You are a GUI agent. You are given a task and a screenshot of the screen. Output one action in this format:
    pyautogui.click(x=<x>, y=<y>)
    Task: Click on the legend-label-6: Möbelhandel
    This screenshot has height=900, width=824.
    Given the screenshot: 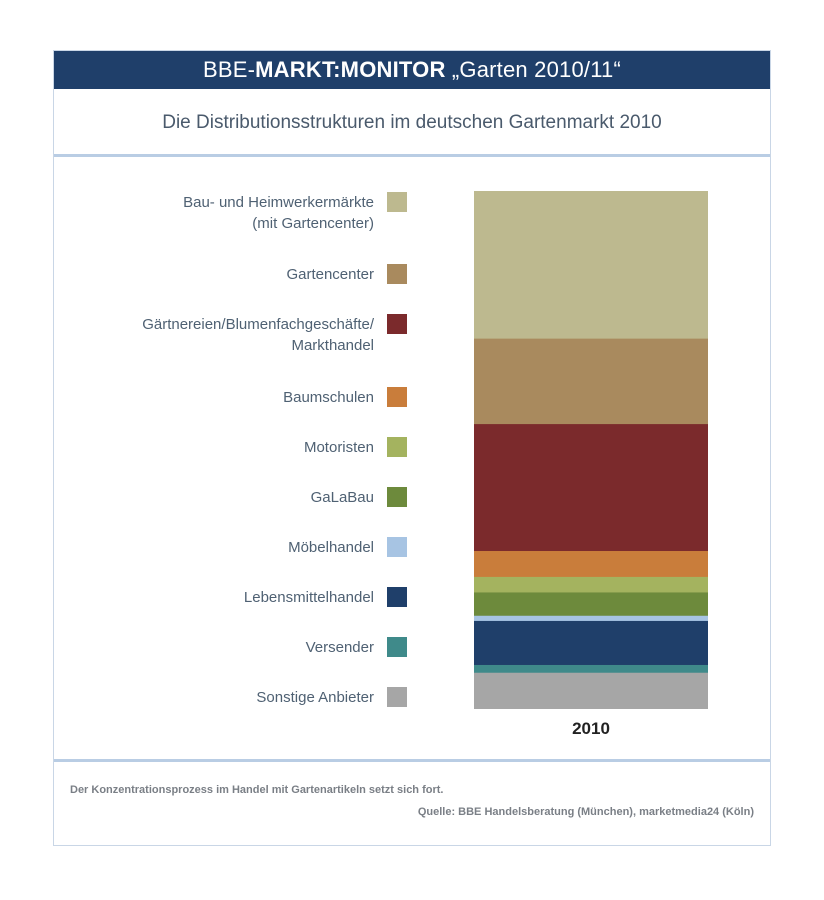 What is the action you would take?
    pyautogui.click(x=331, y=547)
    